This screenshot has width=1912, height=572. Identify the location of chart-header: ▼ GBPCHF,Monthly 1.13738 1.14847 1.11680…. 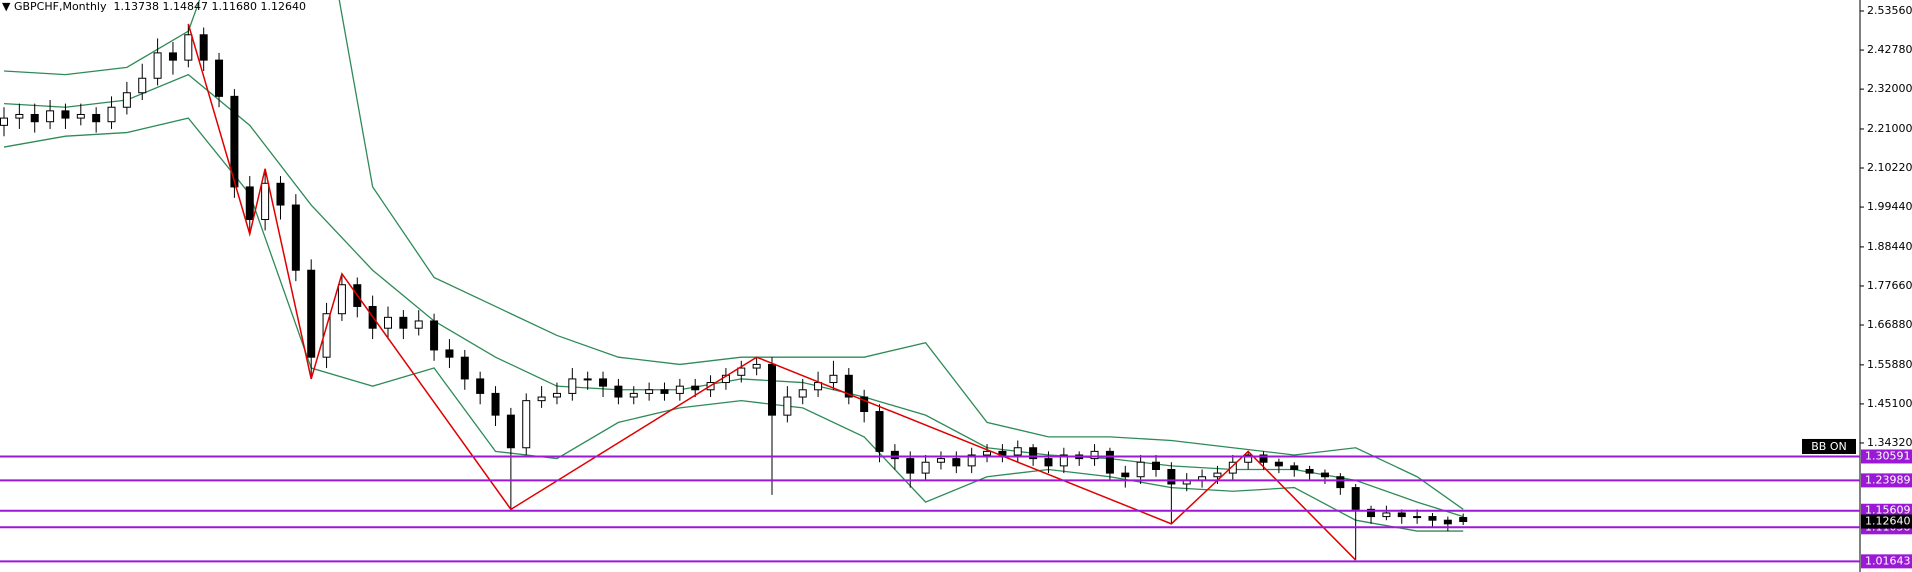
(154, 6).